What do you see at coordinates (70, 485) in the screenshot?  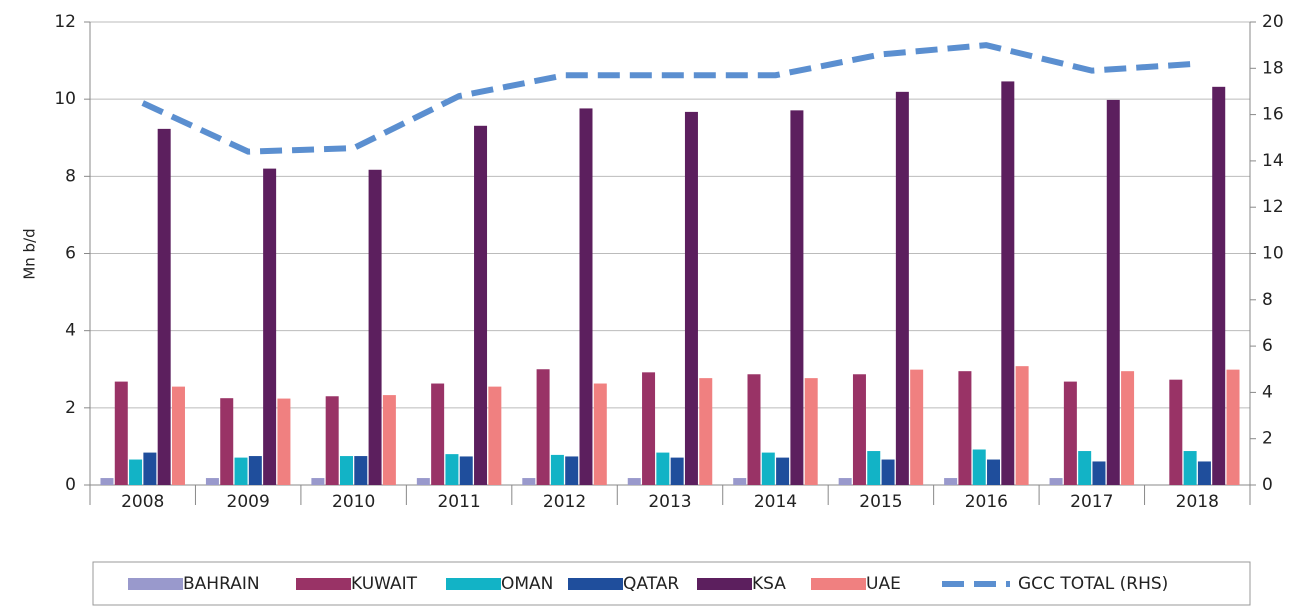 I see `y-tick-label: 0` at bounding box center [70, 485].